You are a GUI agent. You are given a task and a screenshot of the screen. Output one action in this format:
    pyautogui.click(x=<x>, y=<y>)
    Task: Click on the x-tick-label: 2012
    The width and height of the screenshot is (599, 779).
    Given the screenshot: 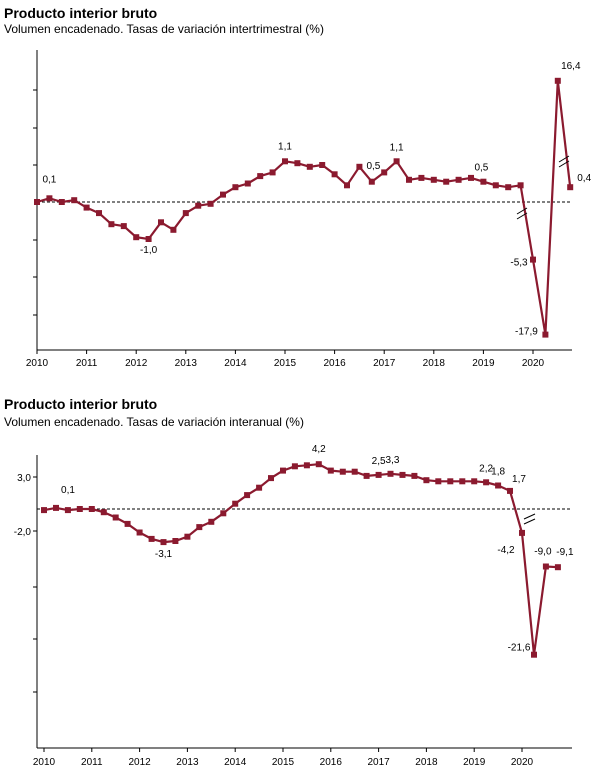 What is the action you would take?
    pyautogui.click(x=136, y=363)
    